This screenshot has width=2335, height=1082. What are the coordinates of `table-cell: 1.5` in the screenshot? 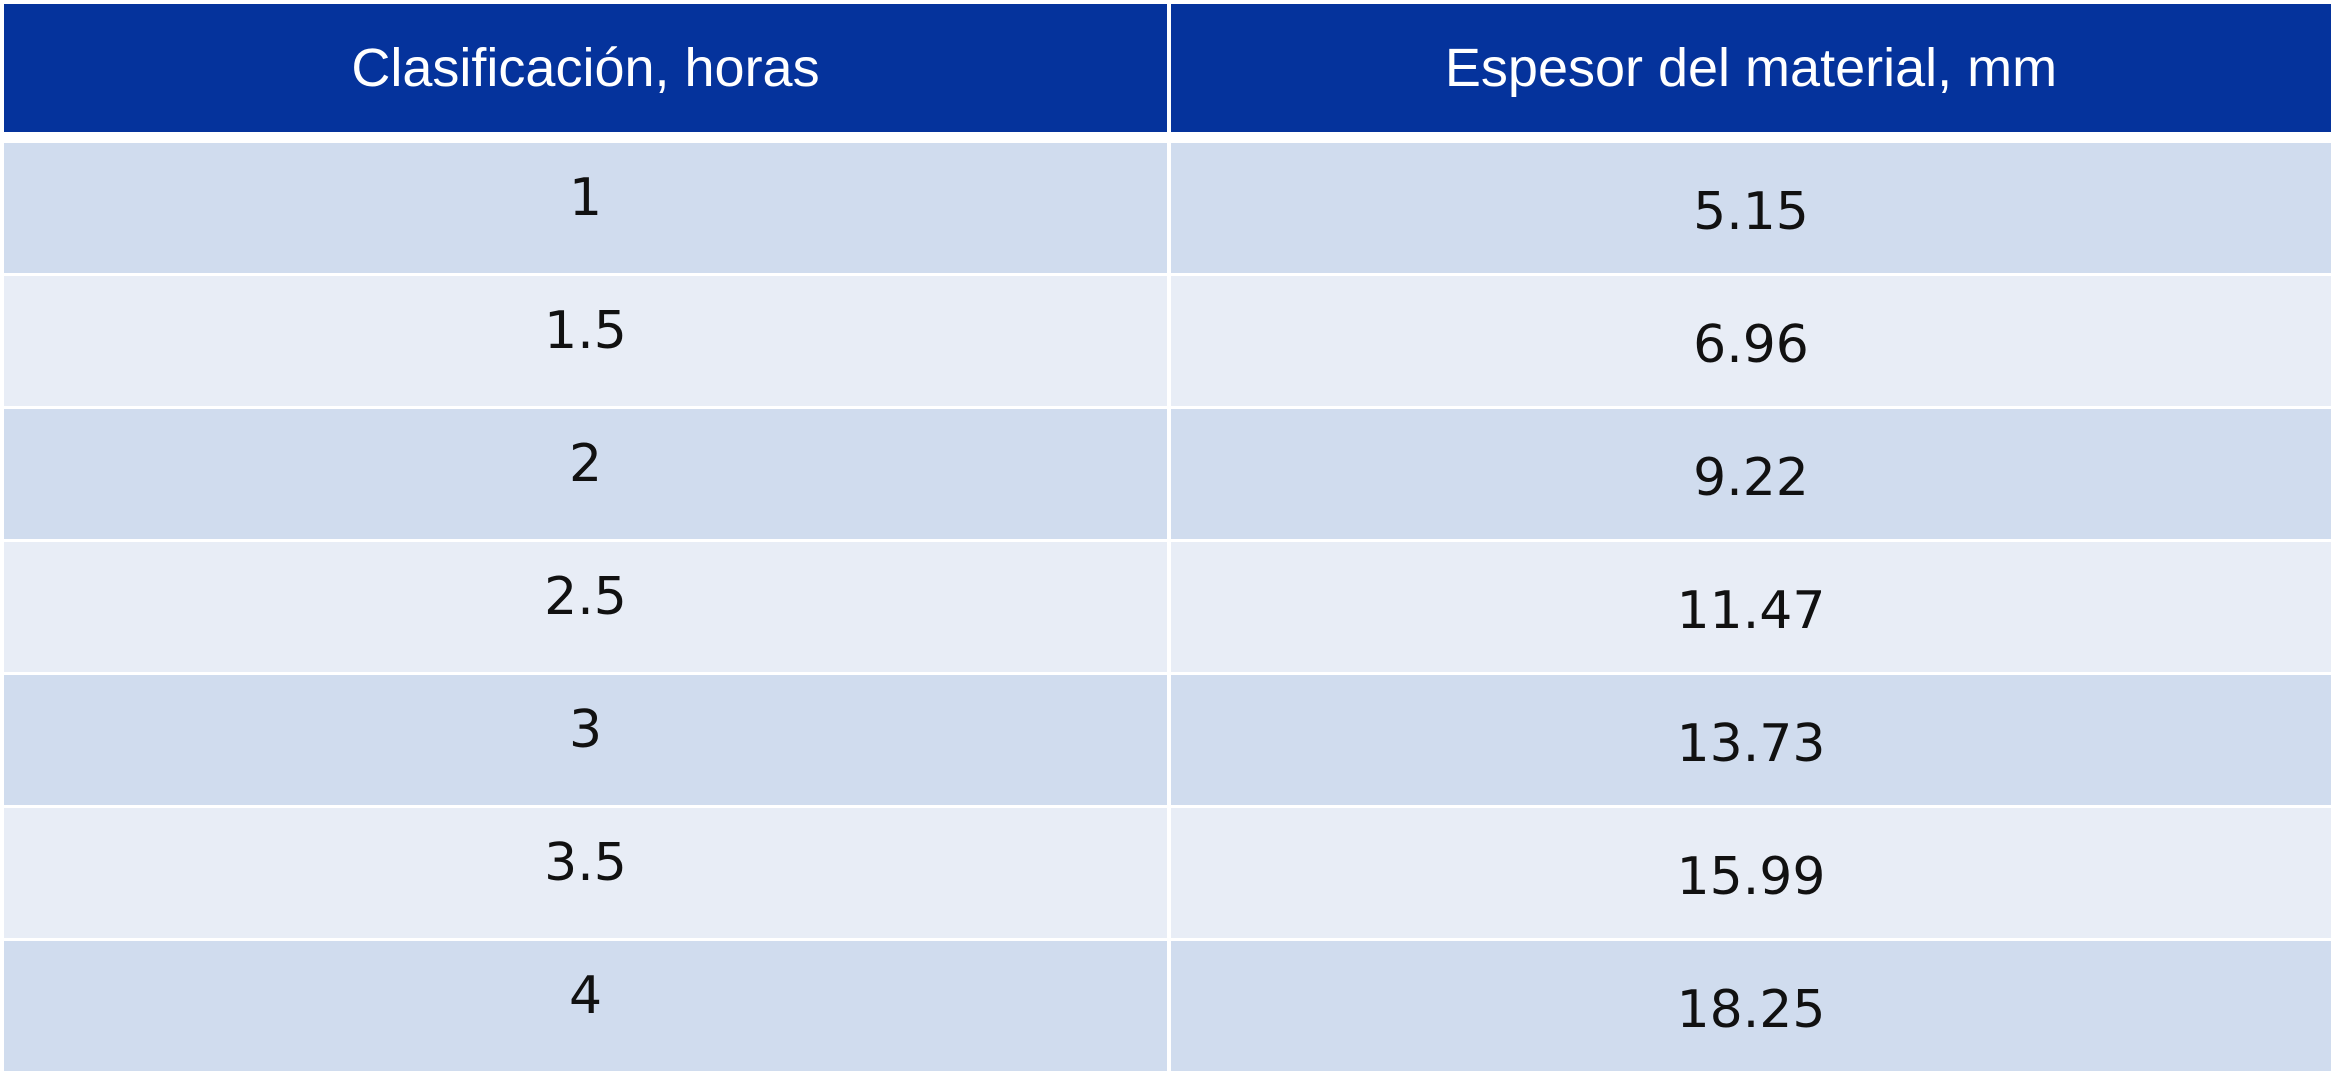 It's located at (585, 341).